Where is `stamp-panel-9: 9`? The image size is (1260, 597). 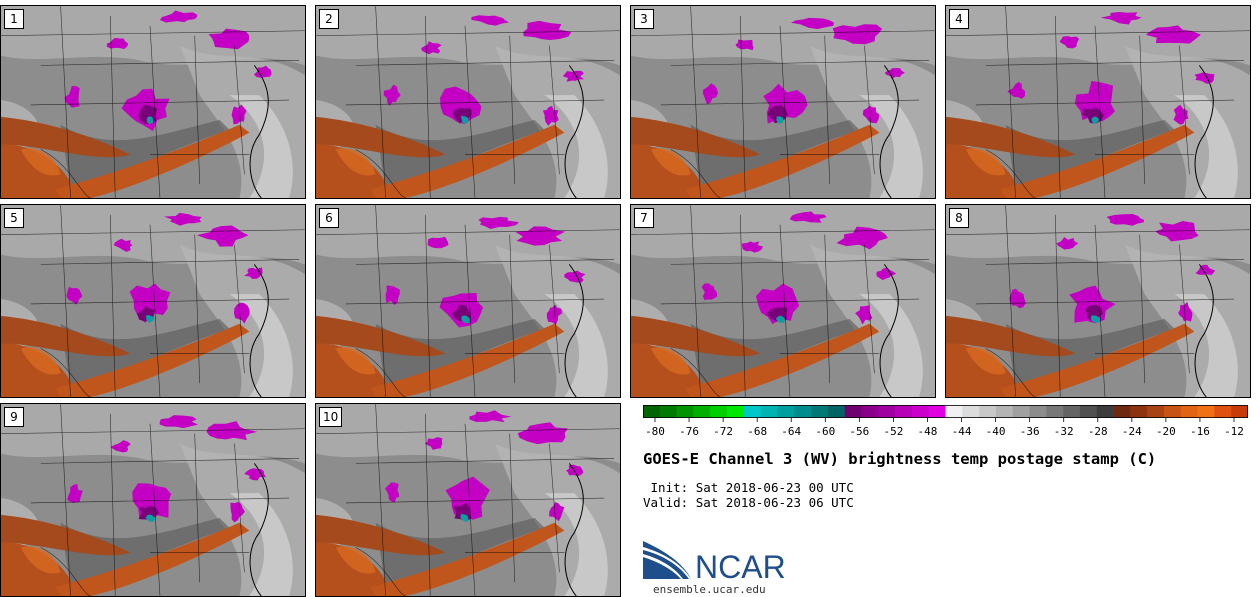 stamp-panel-9: 9 is located at coordinates (153, 500).